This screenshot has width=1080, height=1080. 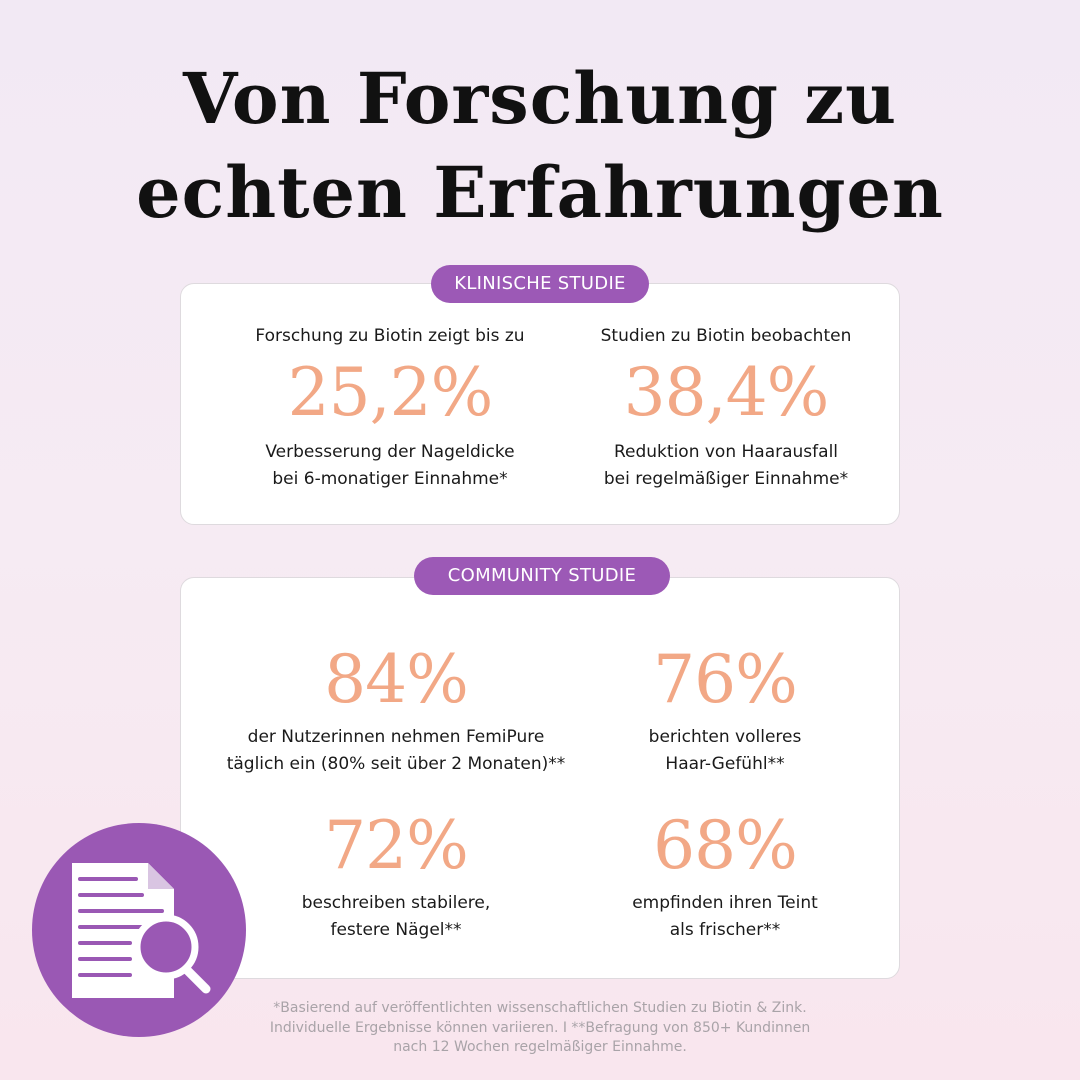 I want to click on stat-lead: Studien zu Biotin beobachten, so click(x=726, y=336).